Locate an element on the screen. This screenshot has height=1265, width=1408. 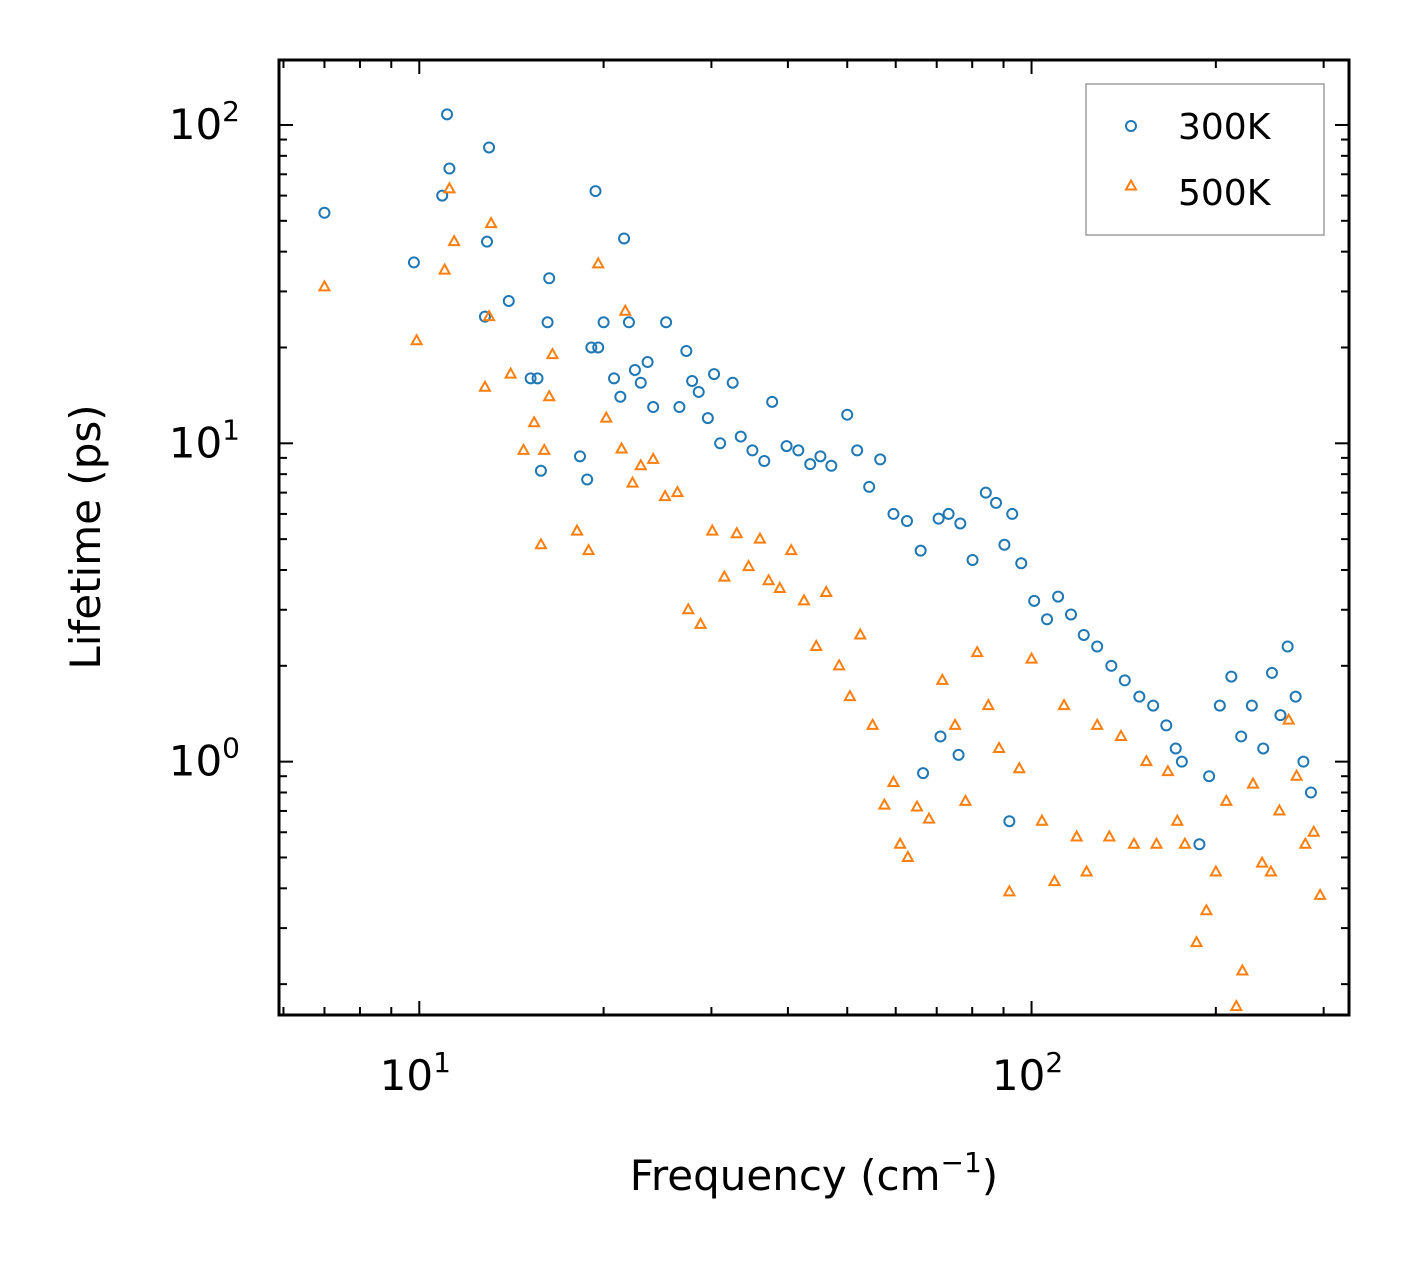
x-tick-label: 101 is located at coordinates (415, 1073).